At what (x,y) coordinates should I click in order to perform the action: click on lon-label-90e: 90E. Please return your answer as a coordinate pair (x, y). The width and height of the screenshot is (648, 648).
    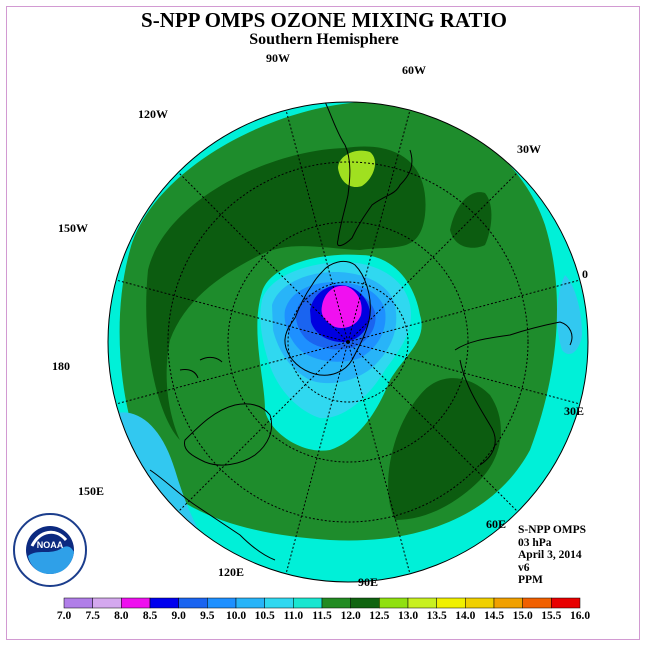
    Looking at the image, I should click on (368, 582).